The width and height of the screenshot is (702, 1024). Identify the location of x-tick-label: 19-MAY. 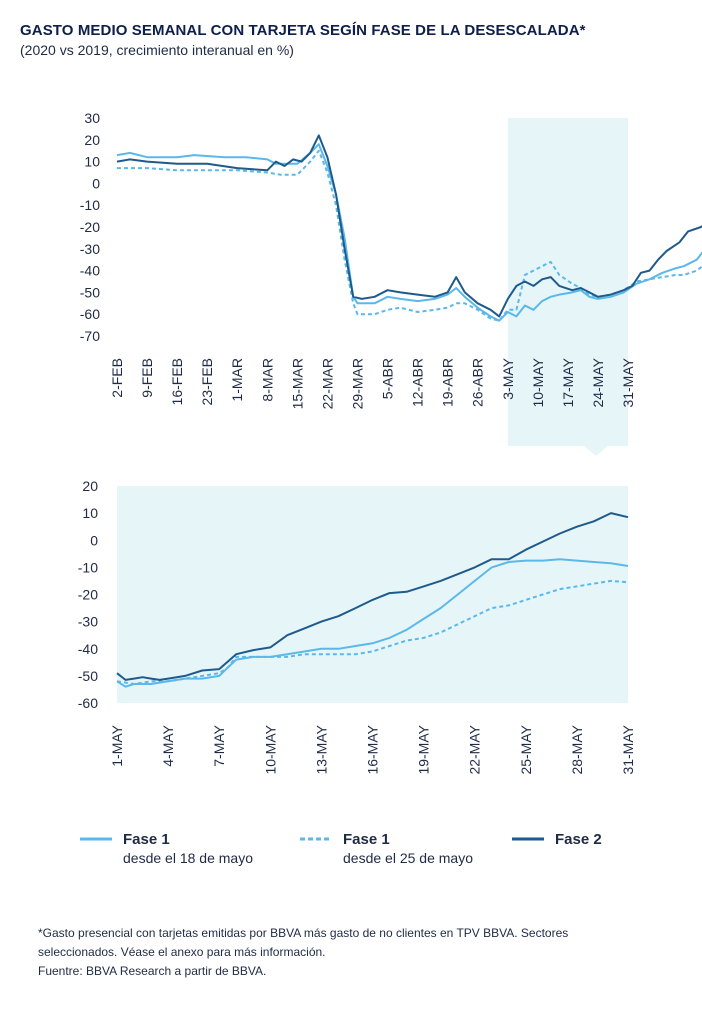
(424, 749).